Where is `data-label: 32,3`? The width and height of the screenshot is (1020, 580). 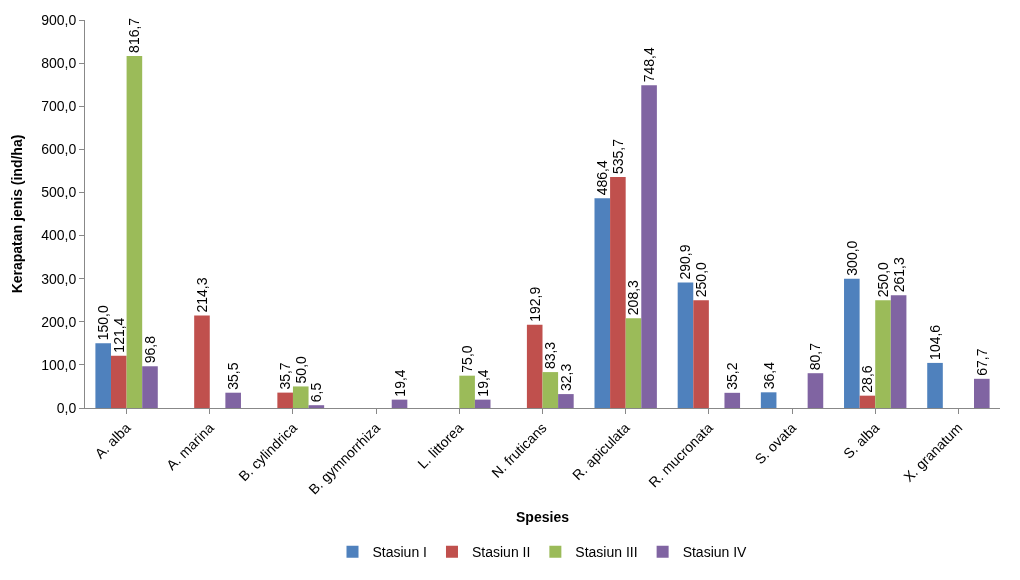 data-label: 32,3 is located at coordinates (565, 377).